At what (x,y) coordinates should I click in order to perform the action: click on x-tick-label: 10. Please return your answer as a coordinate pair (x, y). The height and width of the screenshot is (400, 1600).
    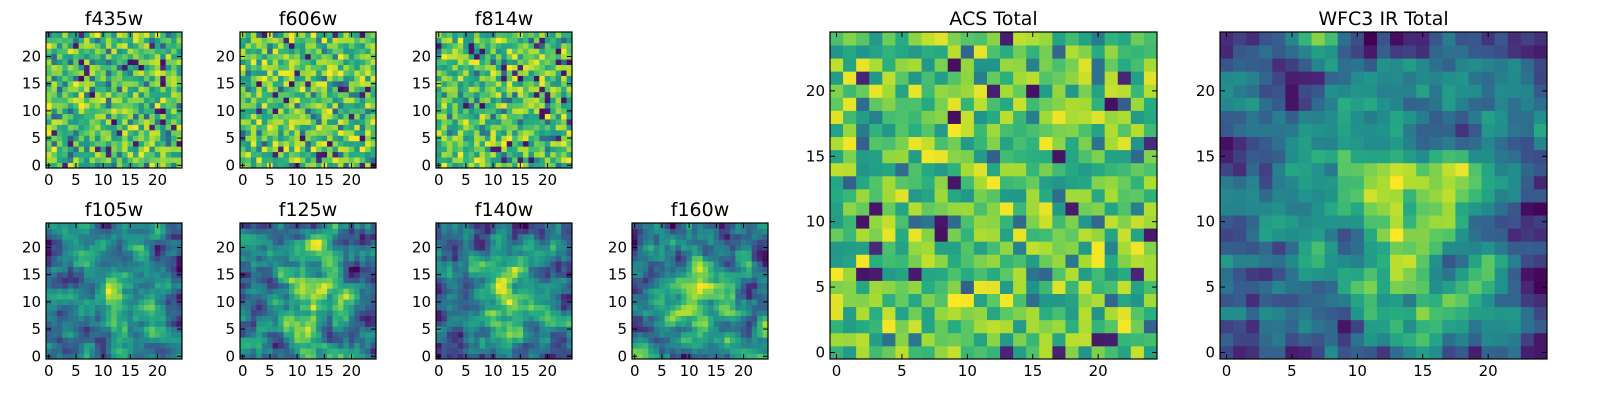
    Looking at the image, I should click on (493, 371).